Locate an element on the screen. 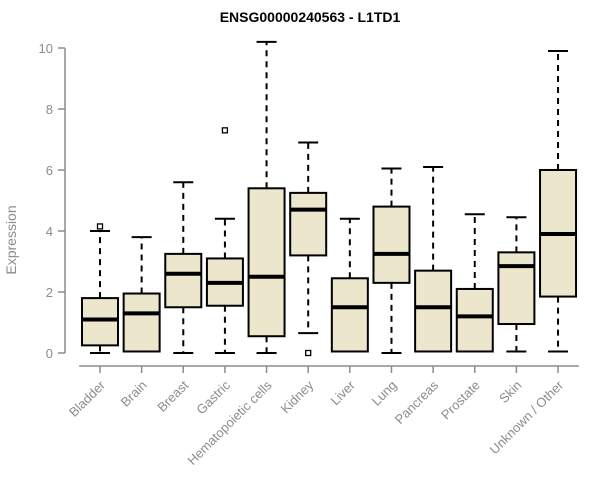 The height and width of the screenshot is (500, 600). y-axis-label: Expression is located at coordinates (11, 239).